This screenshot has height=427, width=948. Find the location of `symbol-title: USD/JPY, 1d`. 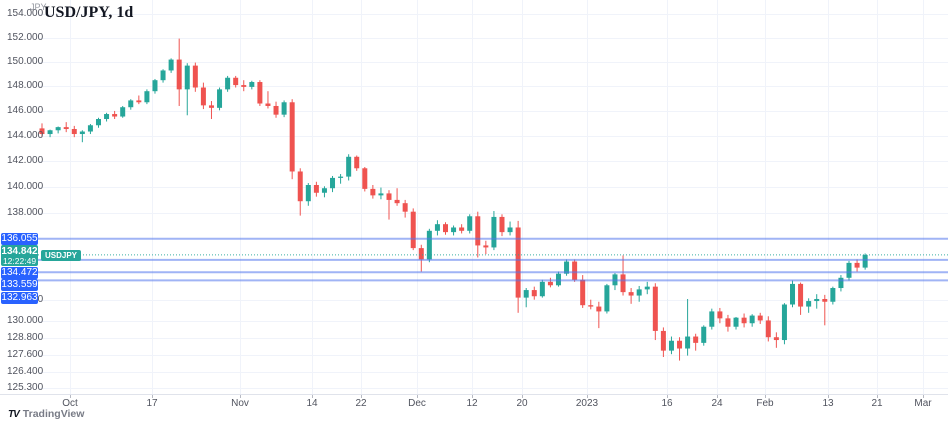

symbol-title: USD/JPY, 1d is located at coordinates (89, 12).